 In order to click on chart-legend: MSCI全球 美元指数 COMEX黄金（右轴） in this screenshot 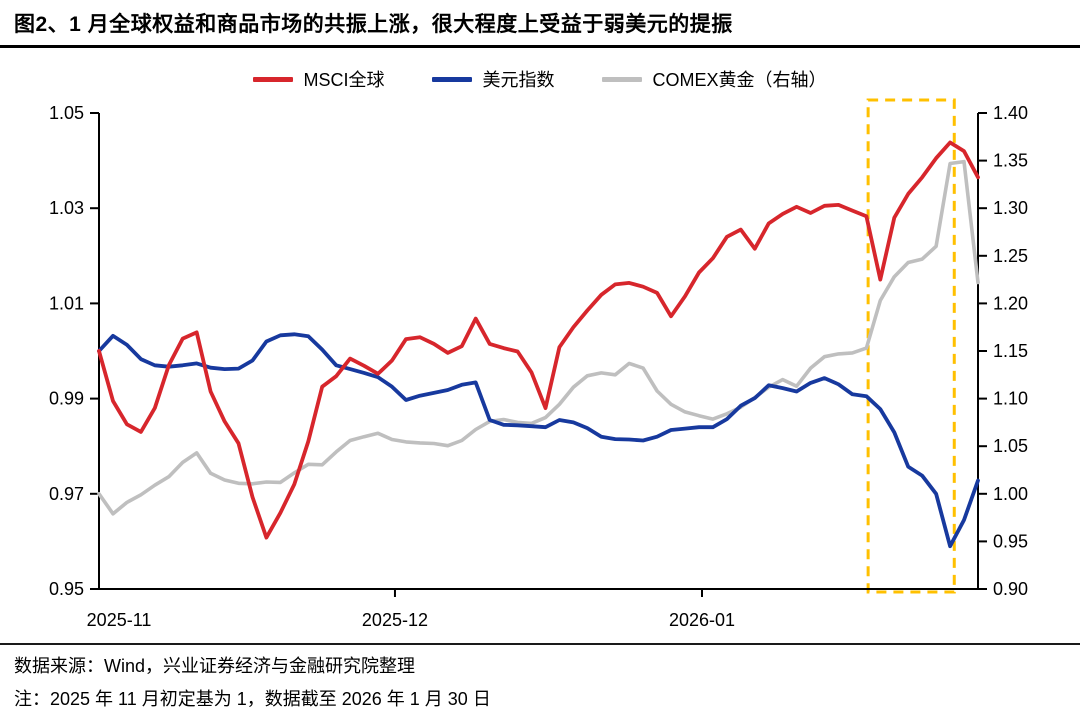, I will do `click(540, 79)`.